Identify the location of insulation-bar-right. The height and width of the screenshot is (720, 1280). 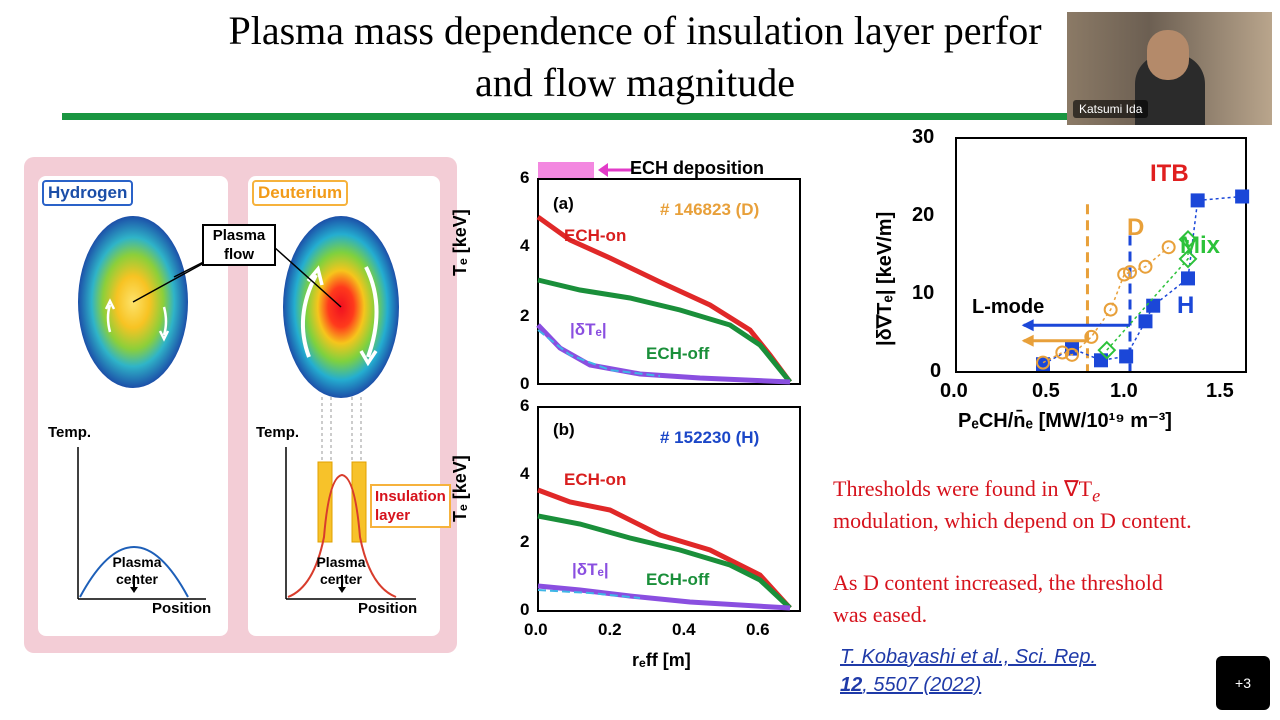
(359, 502).